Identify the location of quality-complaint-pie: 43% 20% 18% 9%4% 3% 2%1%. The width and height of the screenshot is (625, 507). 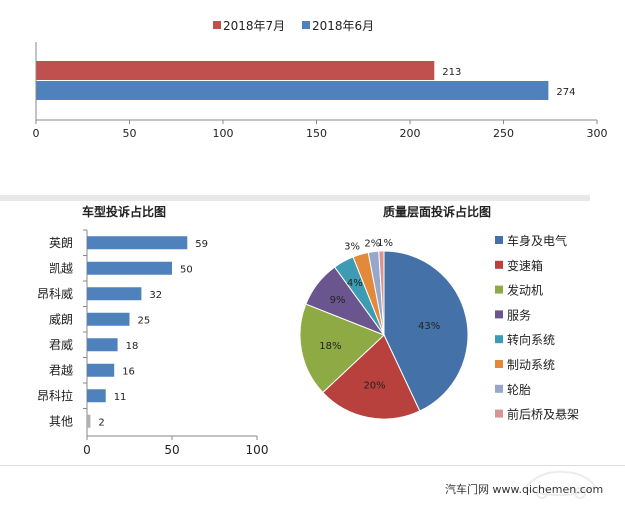
(384, 329).